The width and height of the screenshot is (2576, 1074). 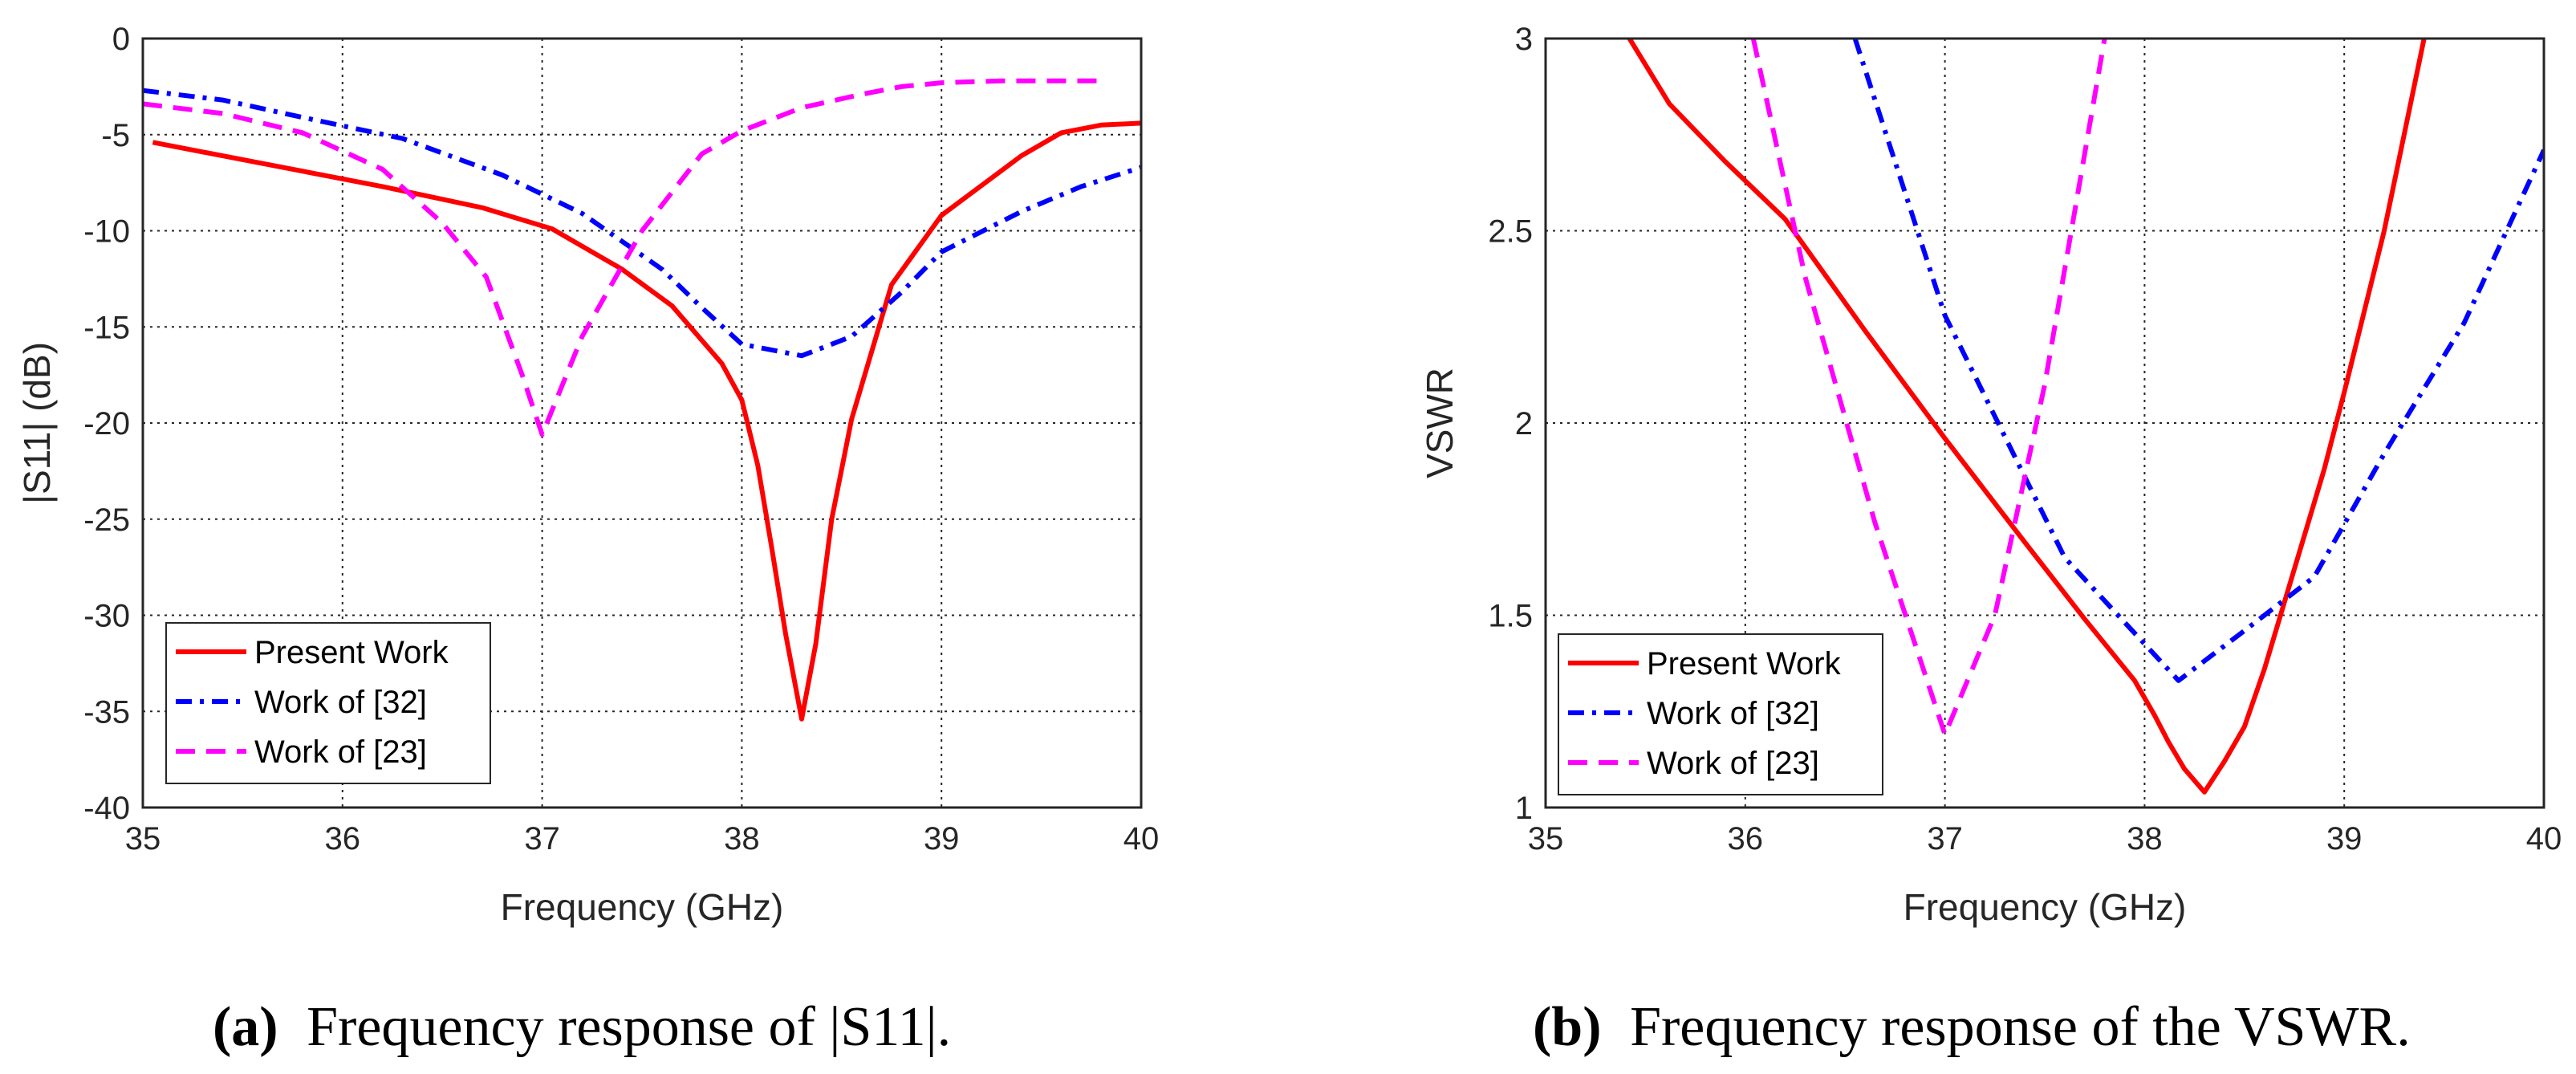 I want to click on vswr-x-tick-label: 37, so click(x=1945, y=838).